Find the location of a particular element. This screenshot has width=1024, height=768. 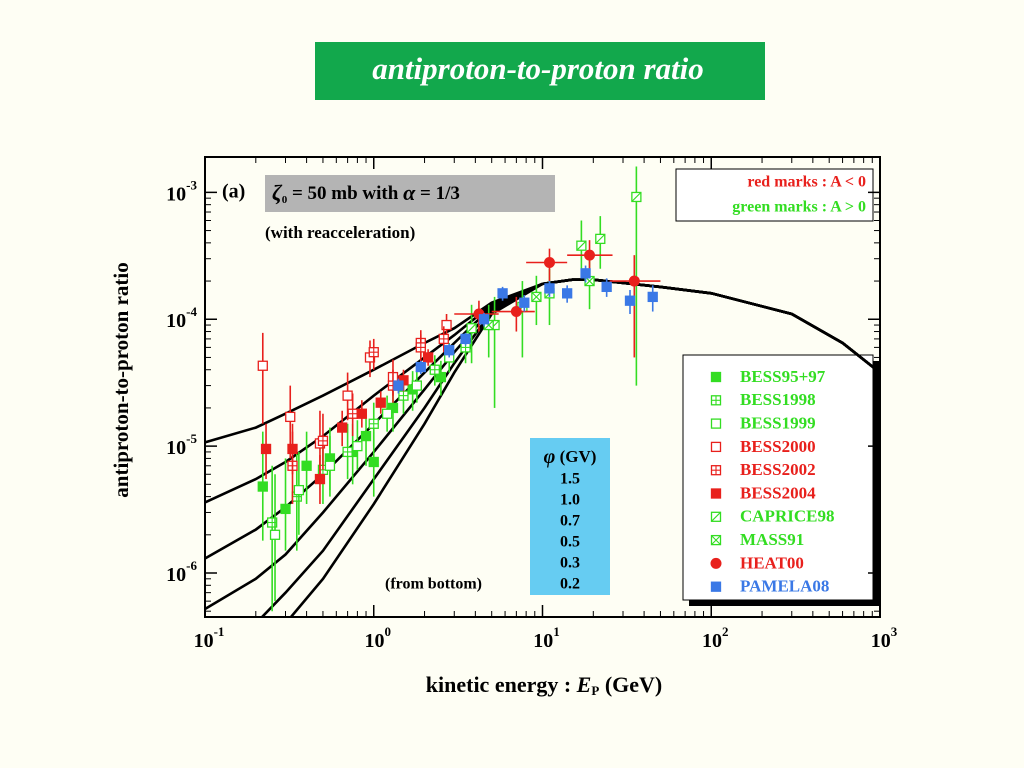

tick-exponent: -4 is located at coordinates (191, 311).